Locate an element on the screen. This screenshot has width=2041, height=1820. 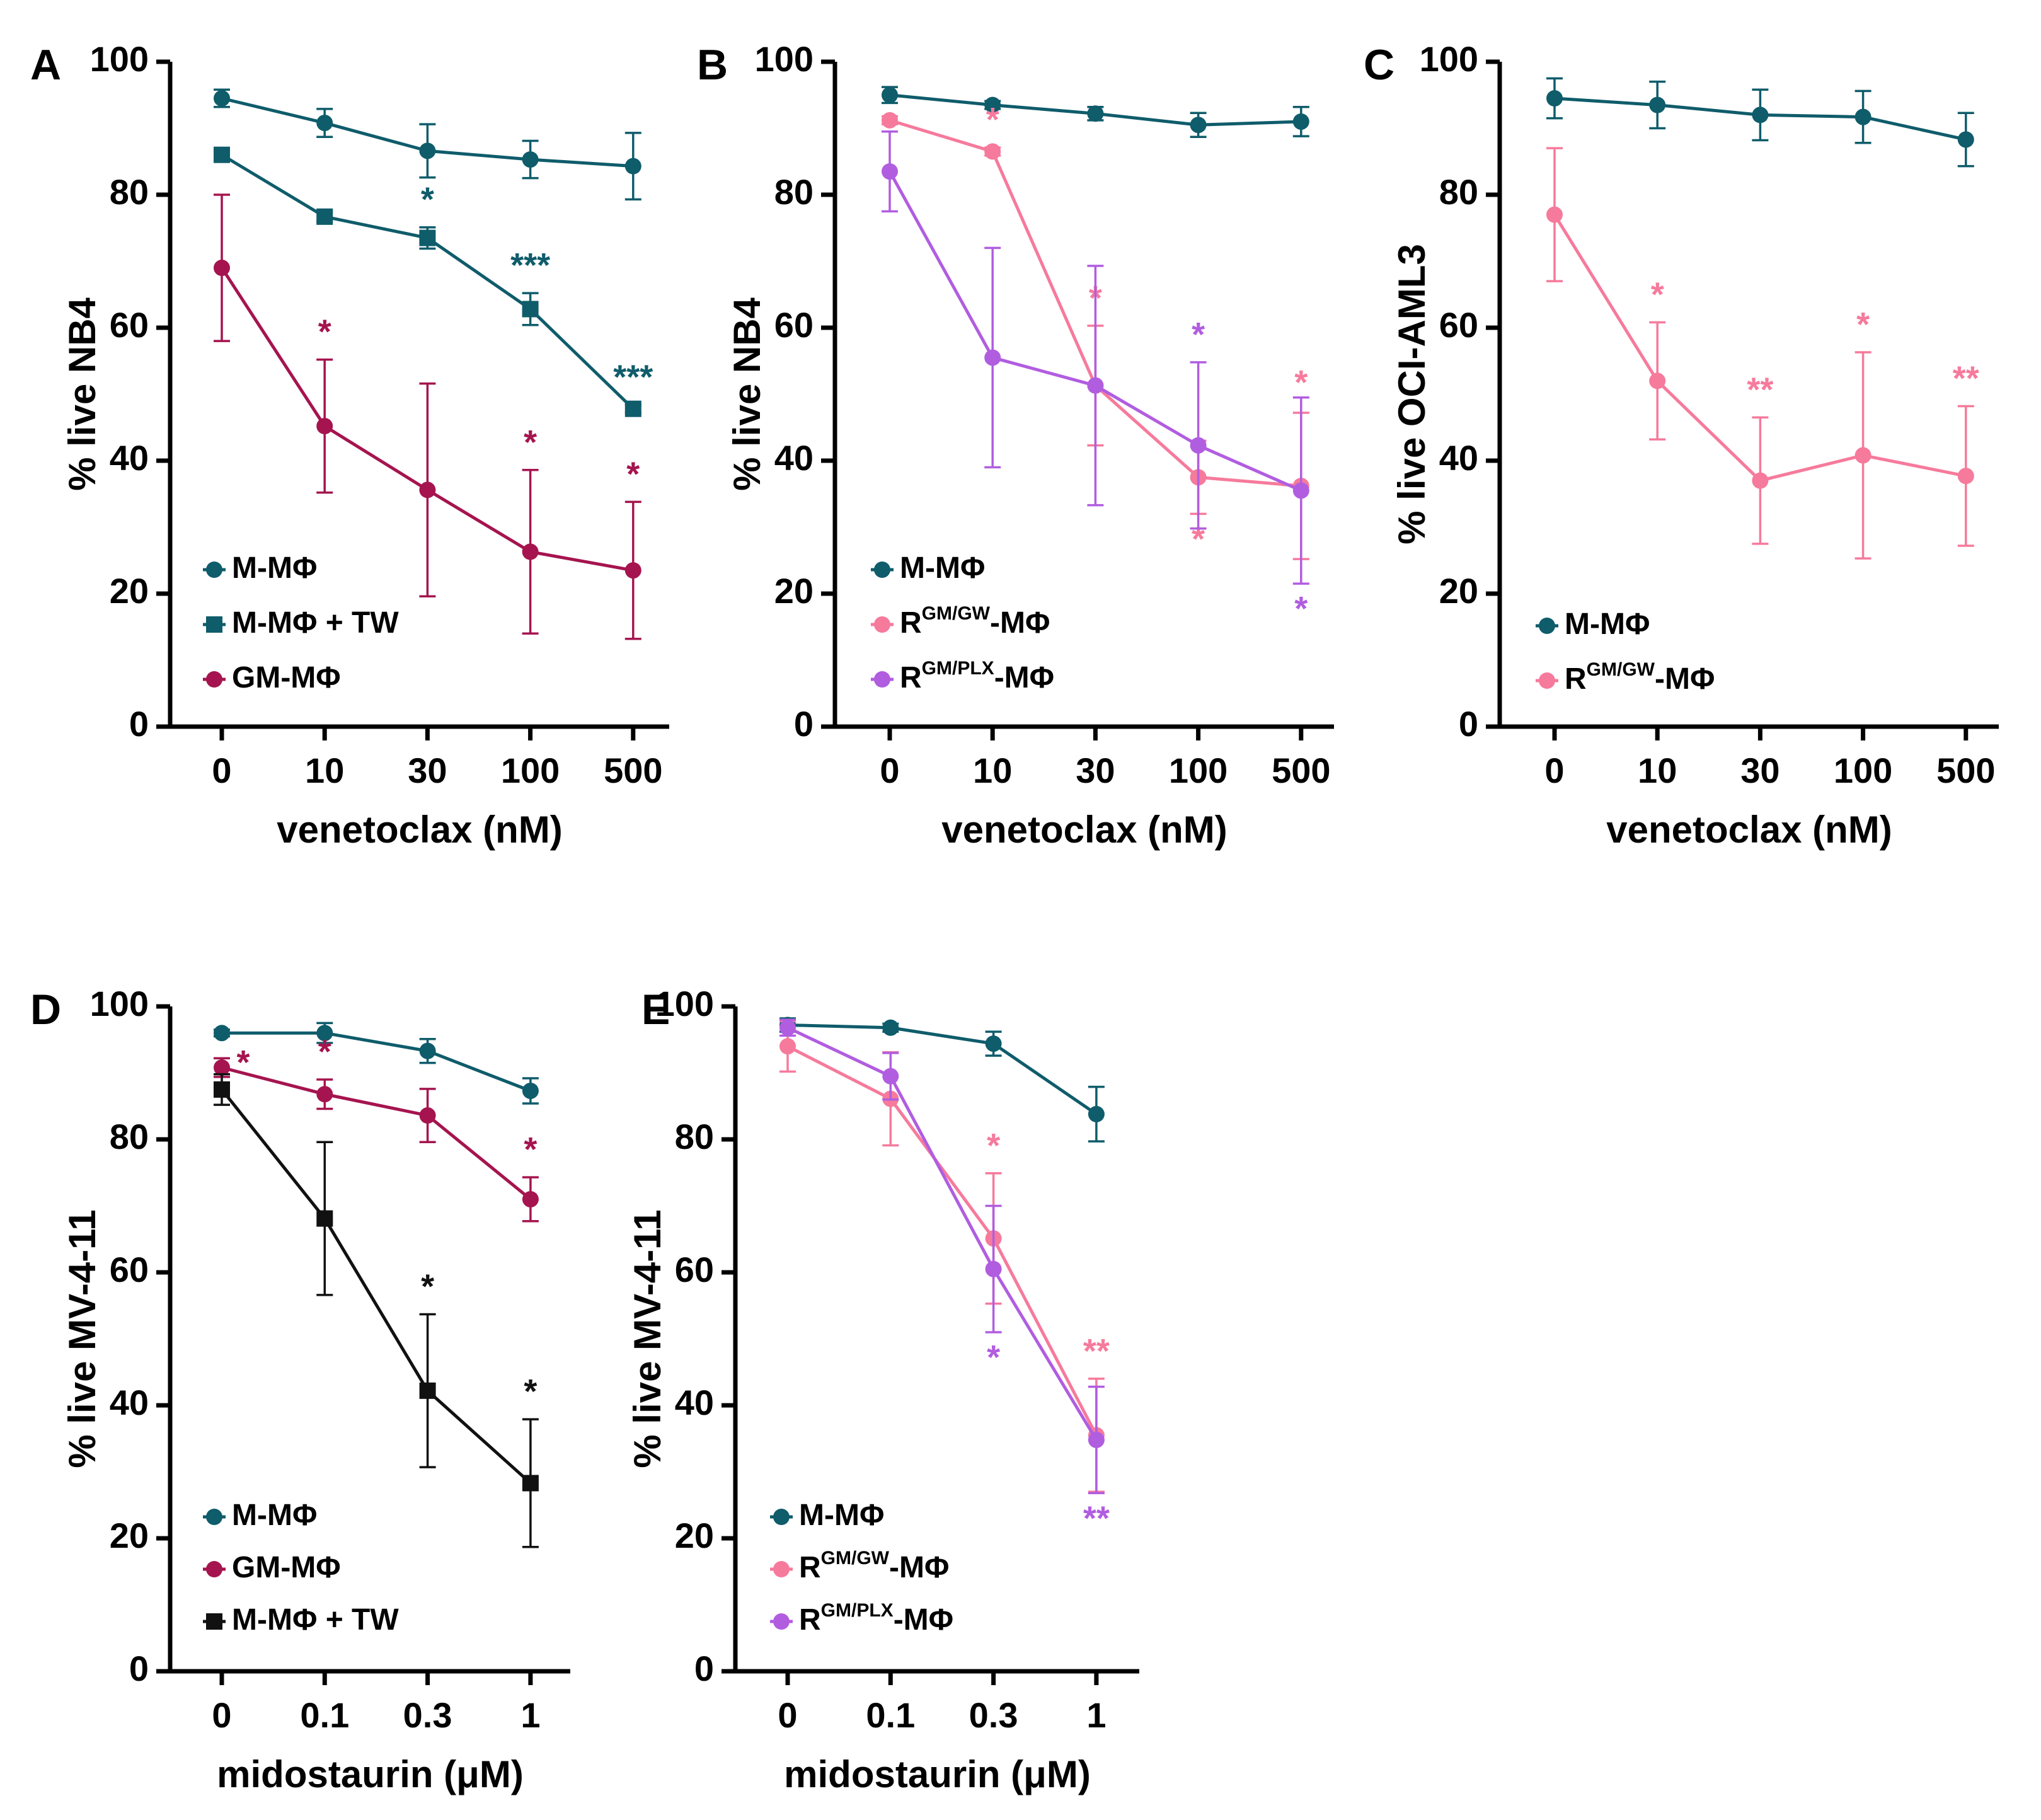
series-2: * * * is located at coordinates (427, 416).